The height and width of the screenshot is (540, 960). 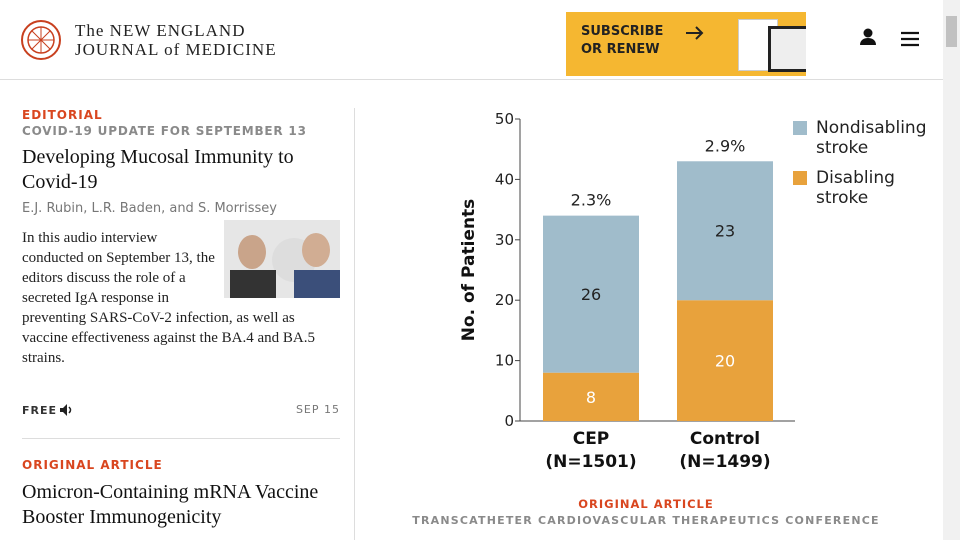 What do you see at coordinates (591, 439) in the screenshot?
I see `text-line: CEP` at bounding box center [591, 439].